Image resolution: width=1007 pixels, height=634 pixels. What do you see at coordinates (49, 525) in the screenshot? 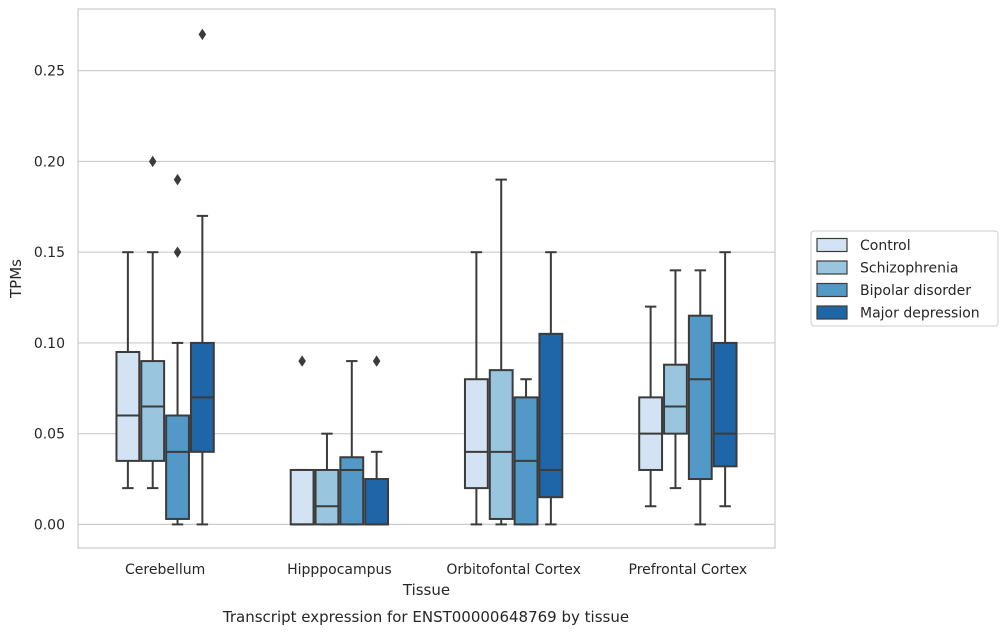
I see `y-tick-label: 0.00` at bounding box center [49, 525].